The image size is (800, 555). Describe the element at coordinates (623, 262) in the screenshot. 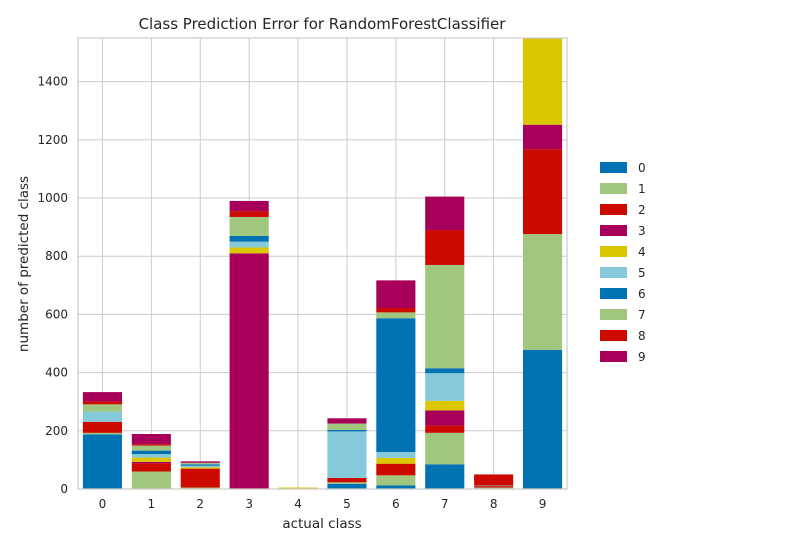

I see `legend: 0 1 2 3 4 5 6 7 8 9` at that location.